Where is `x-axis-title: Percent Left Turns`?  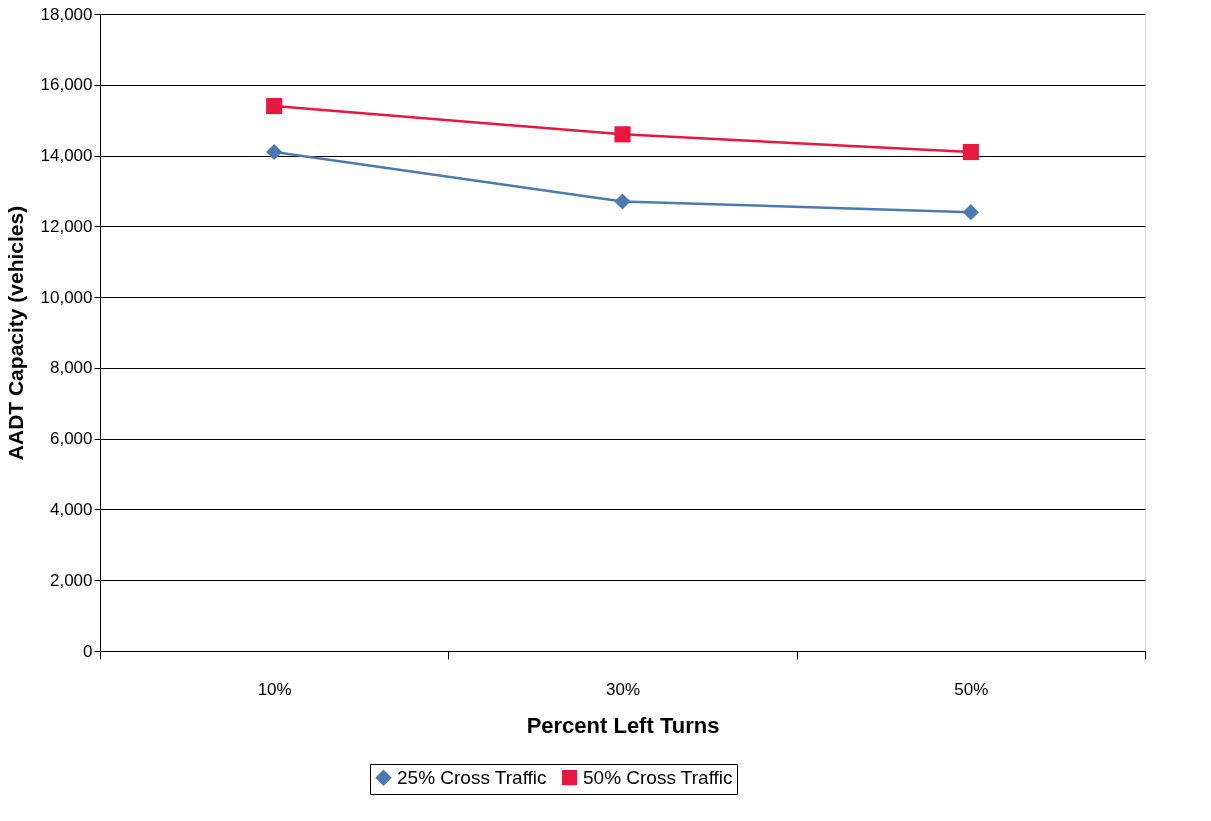 x-axis-title: Percent Left Turns is located at coordinates (623, 725).